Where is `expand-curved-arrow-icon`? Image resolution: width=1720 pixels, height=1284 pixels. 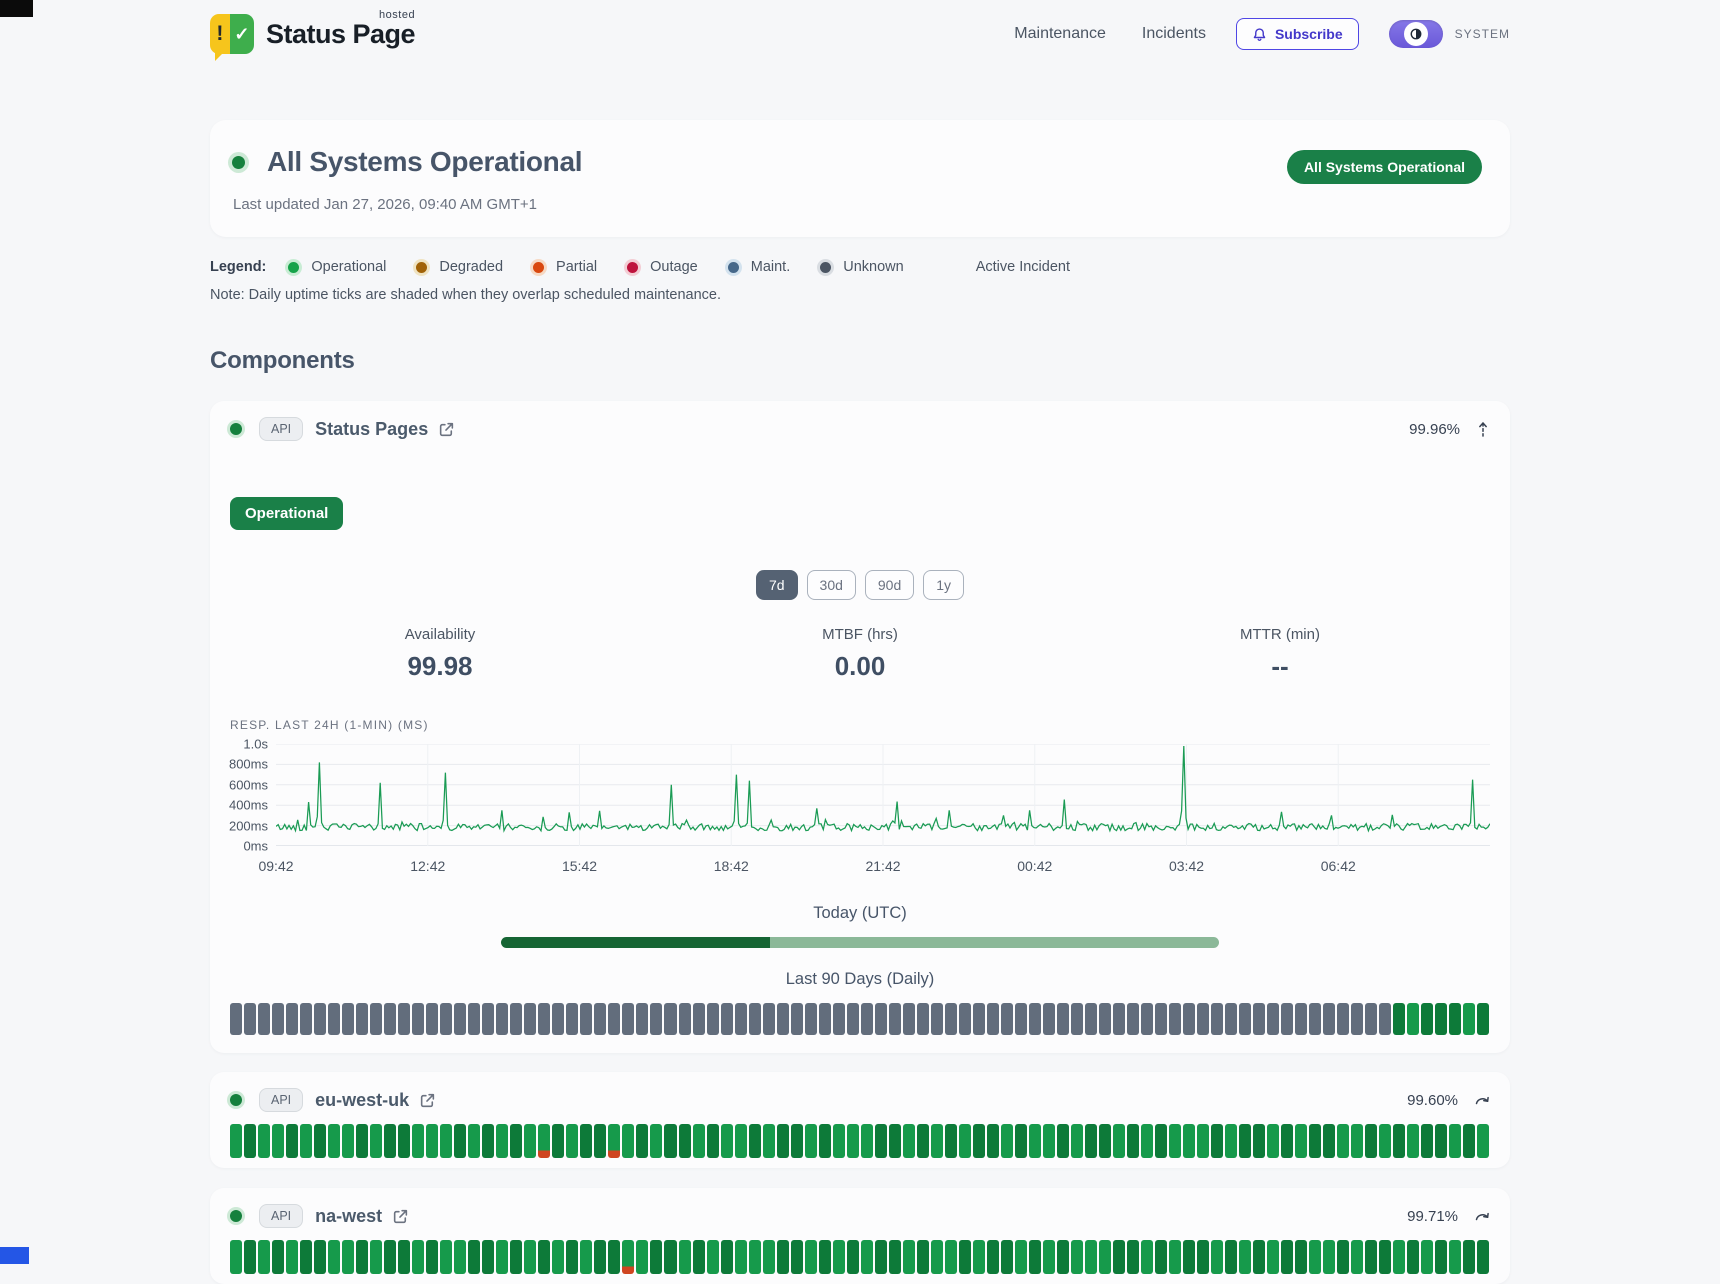
expand-curved-arrow-icon is located at coordinates (1482, 1216).